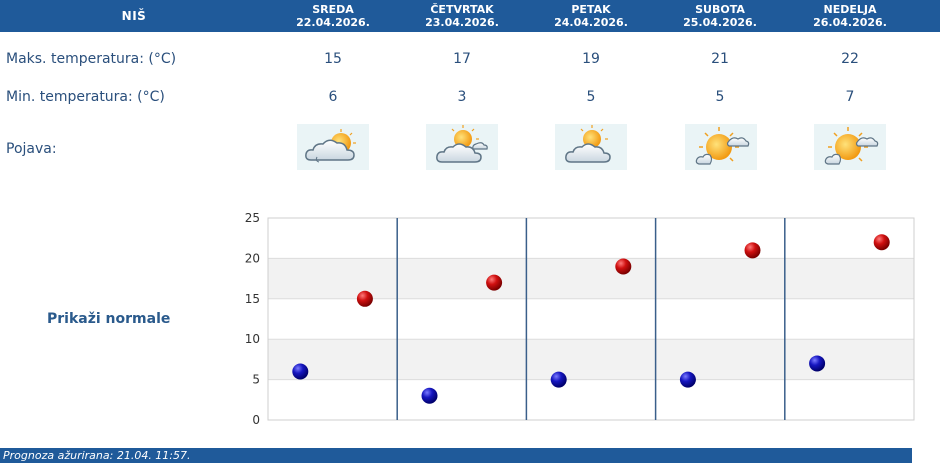  I want to click on day-date: 25.04.2026., so click(720, 22).